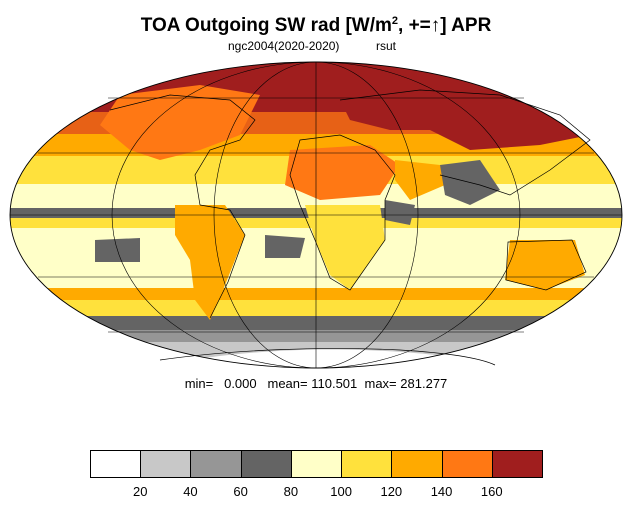 The width and height of the screenshot is (632, 506). I want to click on coast-australia, so click(546, 265).